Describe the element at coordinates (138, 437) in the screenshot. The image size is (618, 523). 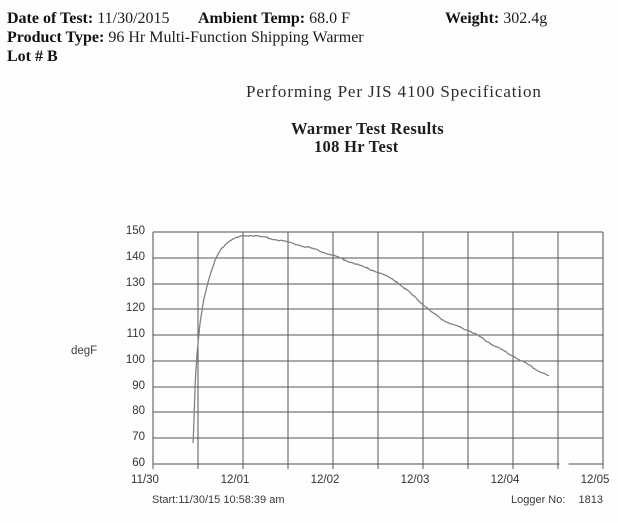
I see `y-tick-label: 70` at that location.